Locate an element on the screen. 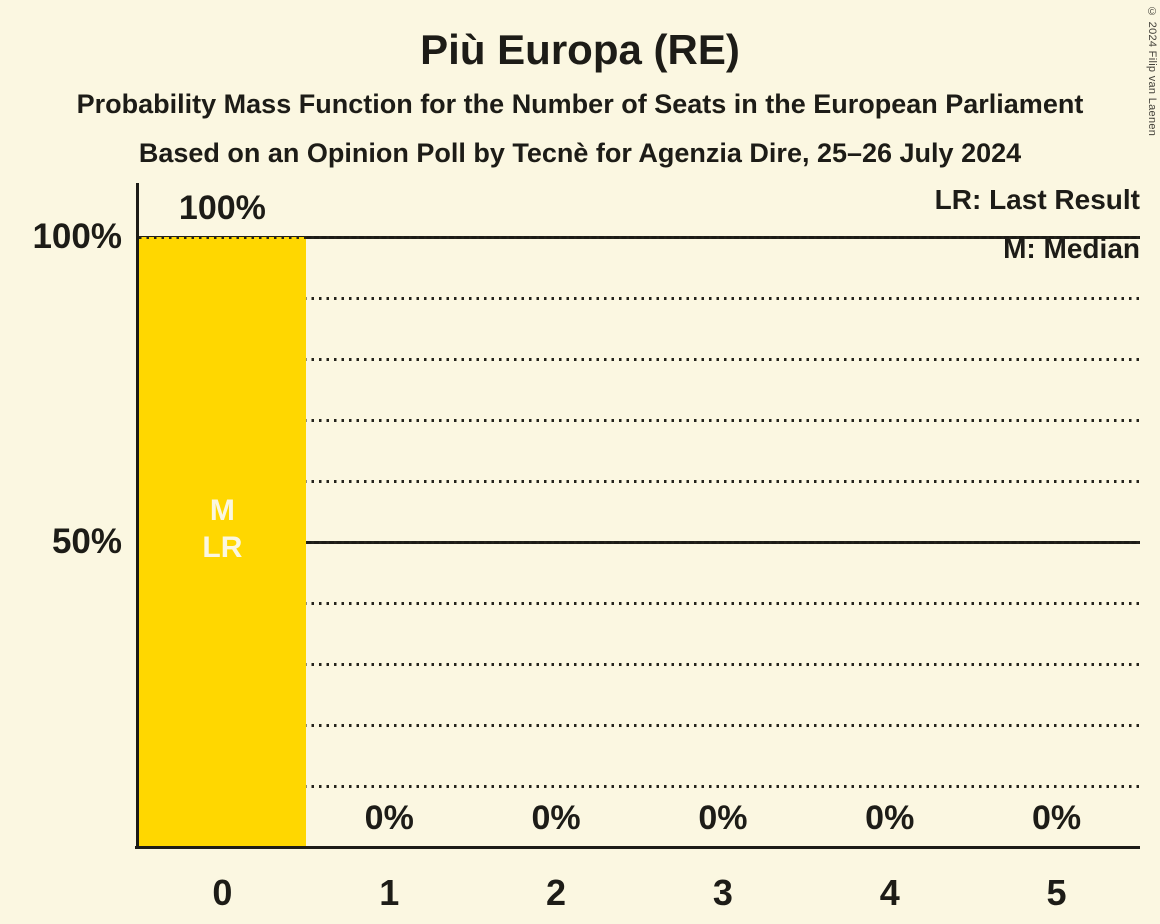 This screenshot has height=924, width=1160. bar-value-label-0: 100% is located at coordinates (222, 208).